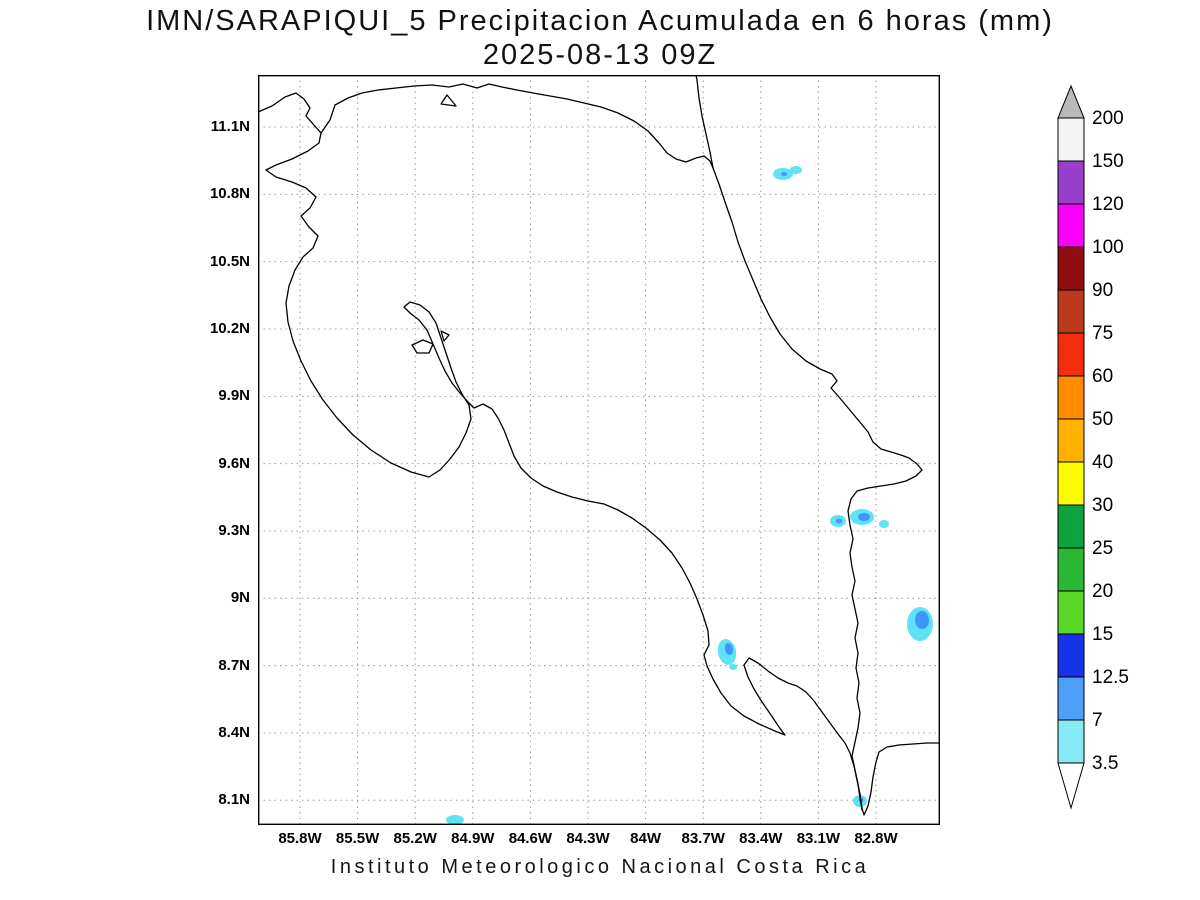 This screenshot has width=1200, height=900. I want to click on x-axis-tick-label: 84.3W, so click(588, 838).